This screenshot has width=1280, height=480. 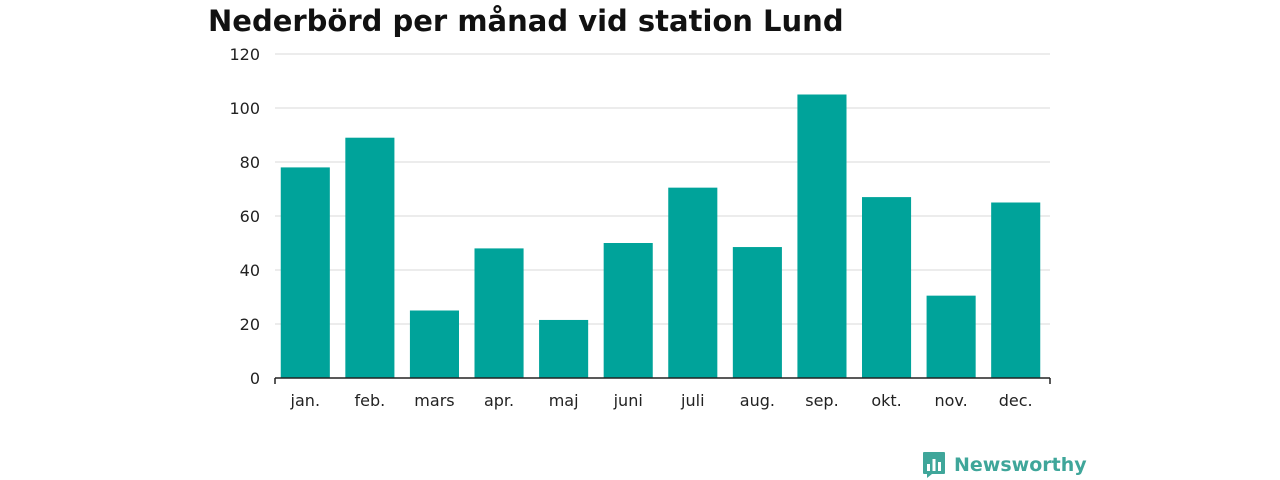 I want to click on bar-jan, so click(x=305, y=272).